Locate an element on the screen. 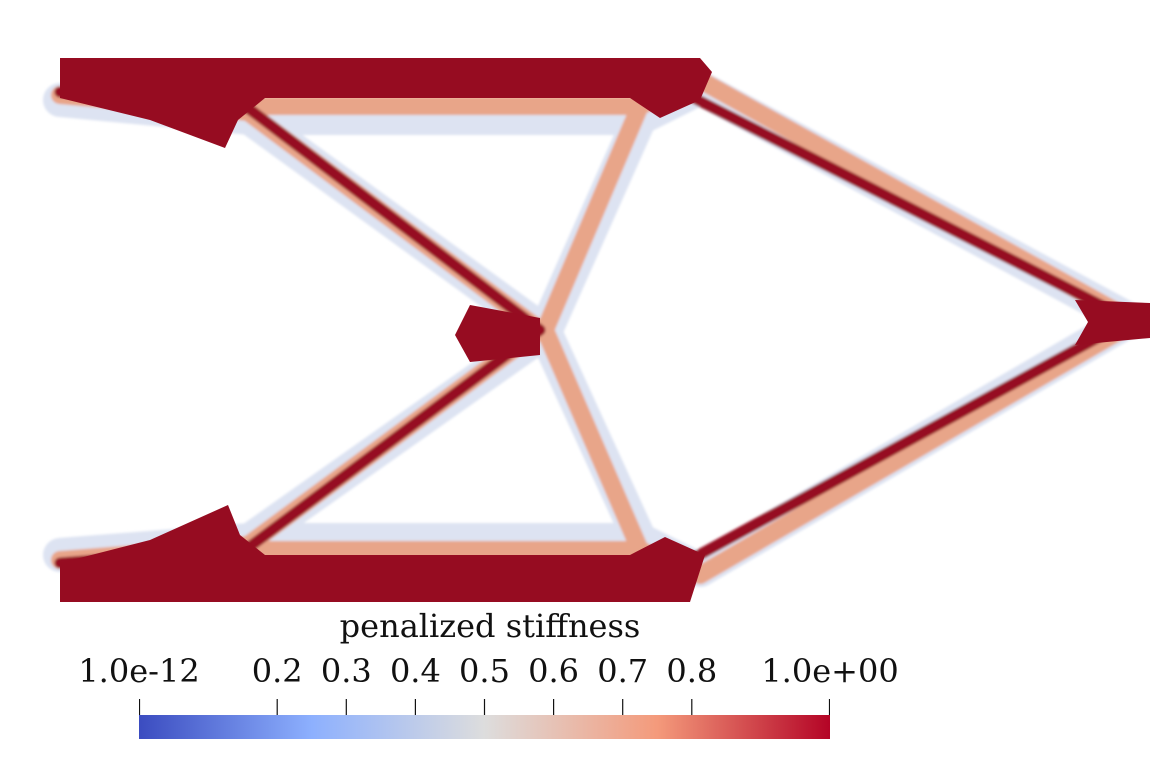  right-node is located at coordinates (1112, 322).